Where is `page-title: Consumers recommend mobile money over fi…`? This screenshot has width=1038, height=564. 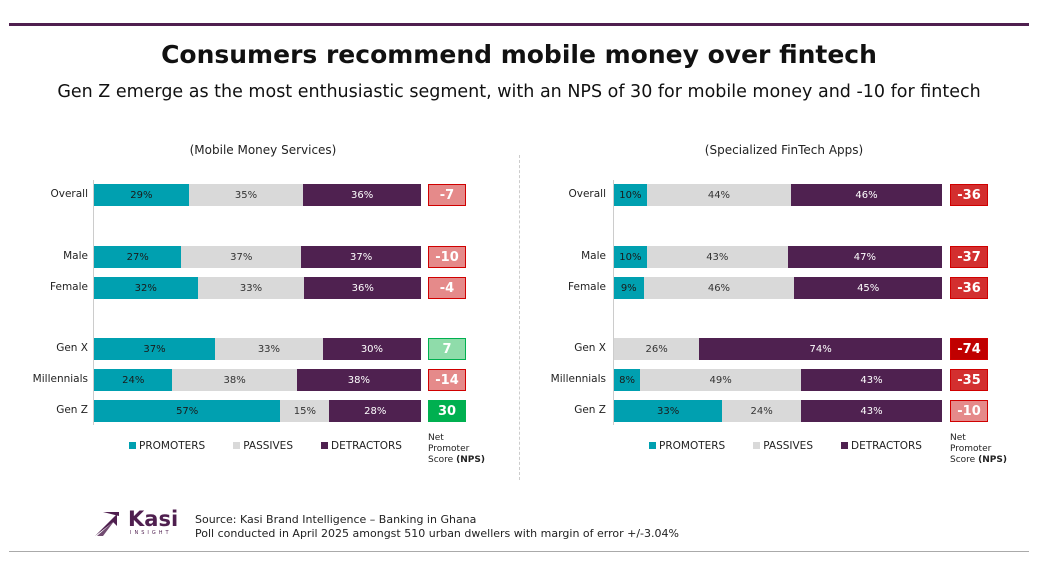 page-title: Consumers recommend mobile money over fi… is located at coordinates (519, 54).